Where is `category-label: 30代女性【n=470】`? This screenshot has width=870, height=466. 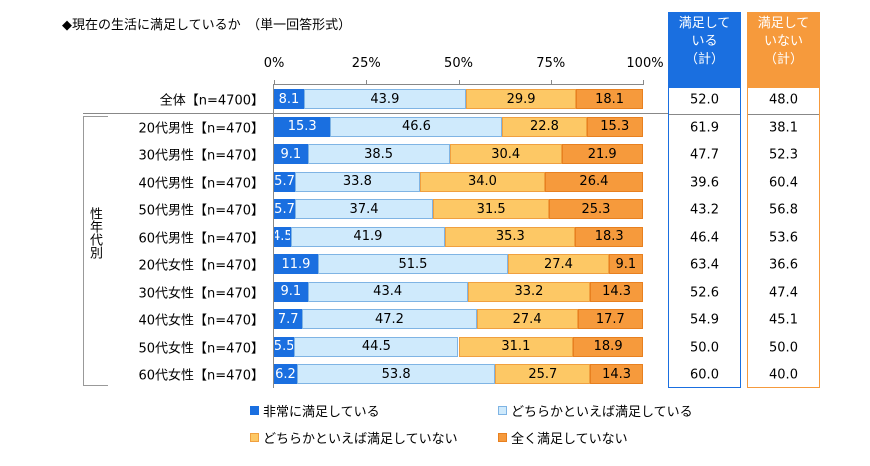
category-label: 30代女性【n=470】 is located at coordinates (201, 293).